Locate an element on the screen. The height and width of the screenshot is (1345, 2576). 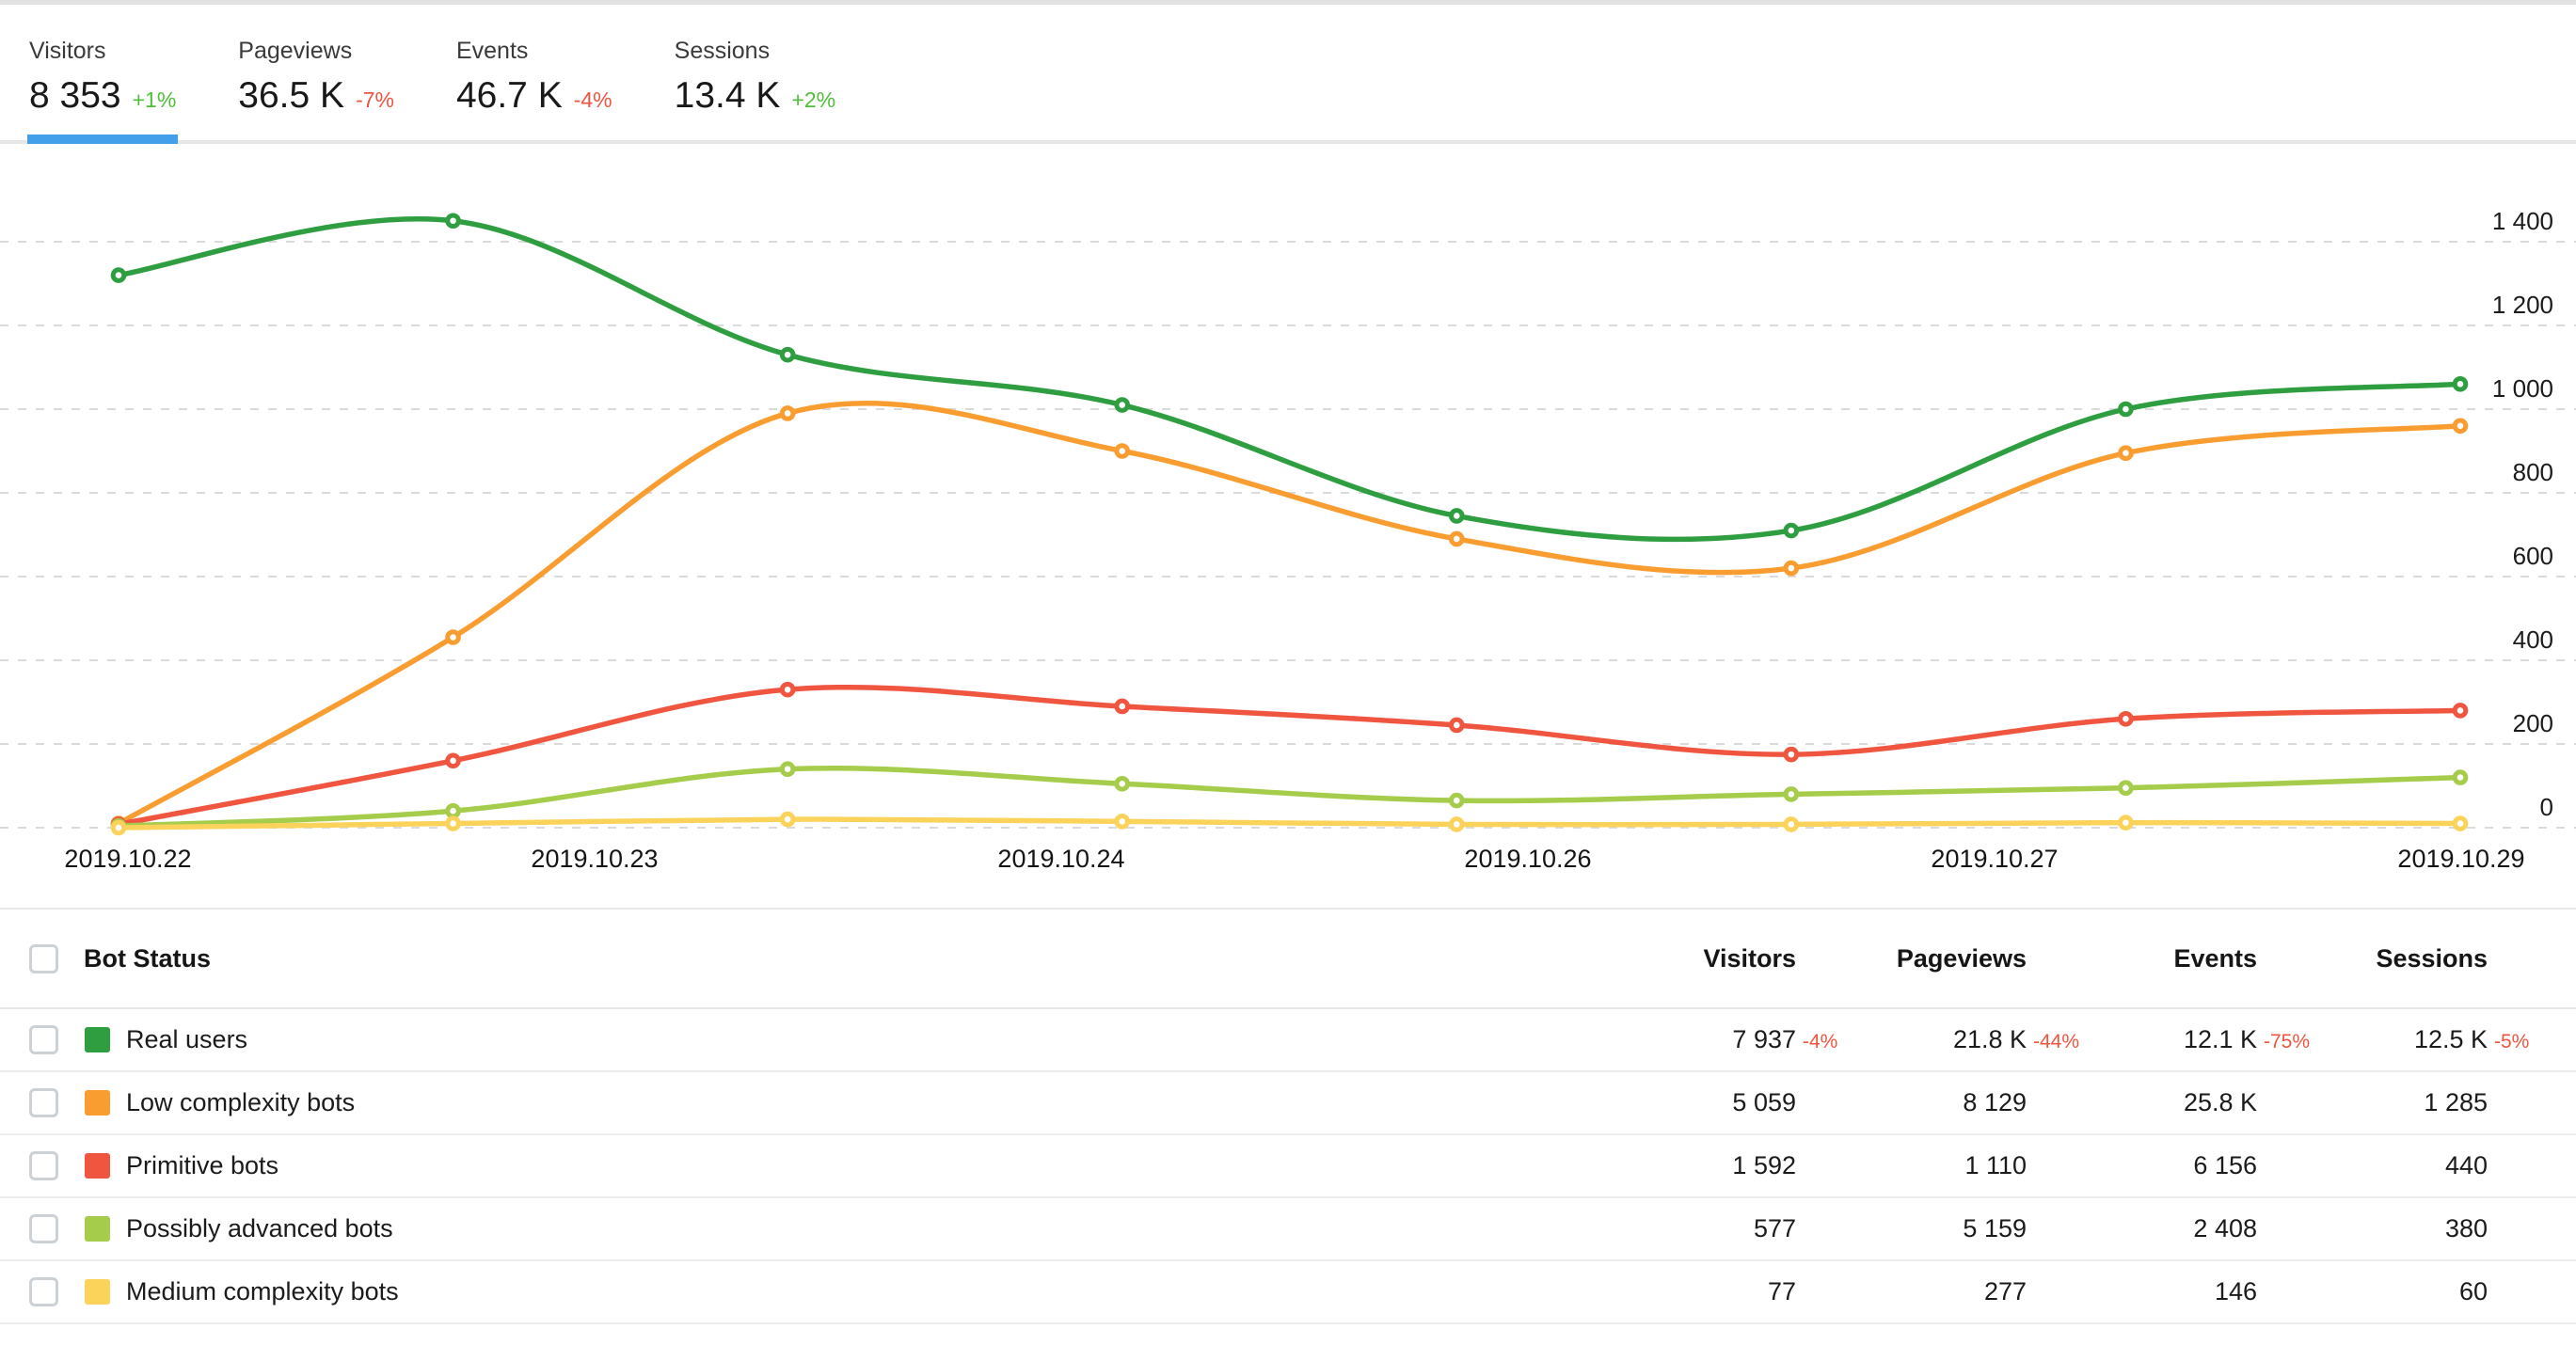
tab-events: Events 46.7 K -4% is located at coordinates (534, 72).